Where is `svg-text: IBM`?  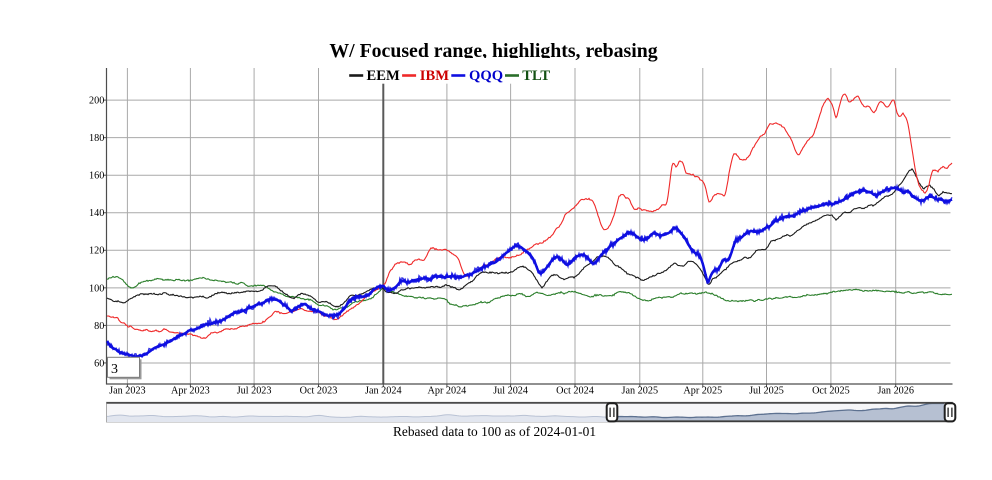 svg-text: IBM is located at coordinates (434, 76).